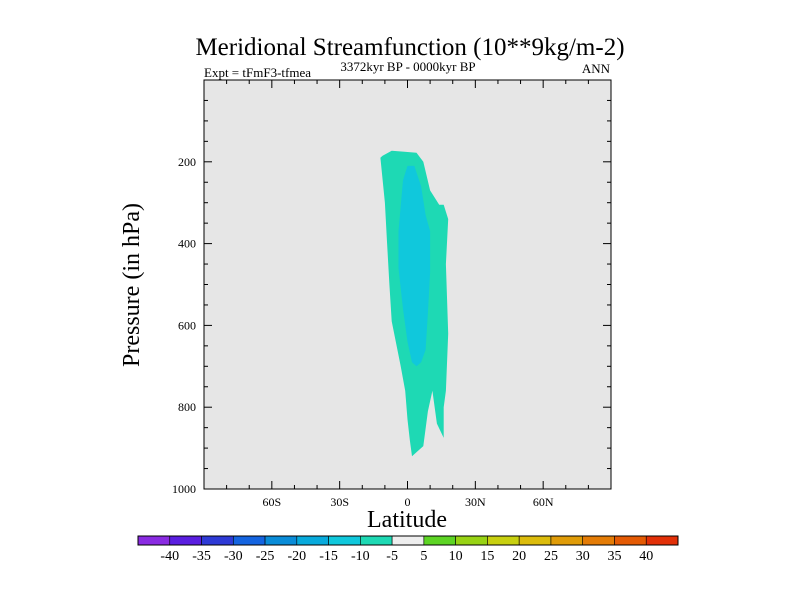  What do you see at coordinates (519, 556) in the screenshot?
I see `colorbar-label: 20` at bounding box center [519, 556].